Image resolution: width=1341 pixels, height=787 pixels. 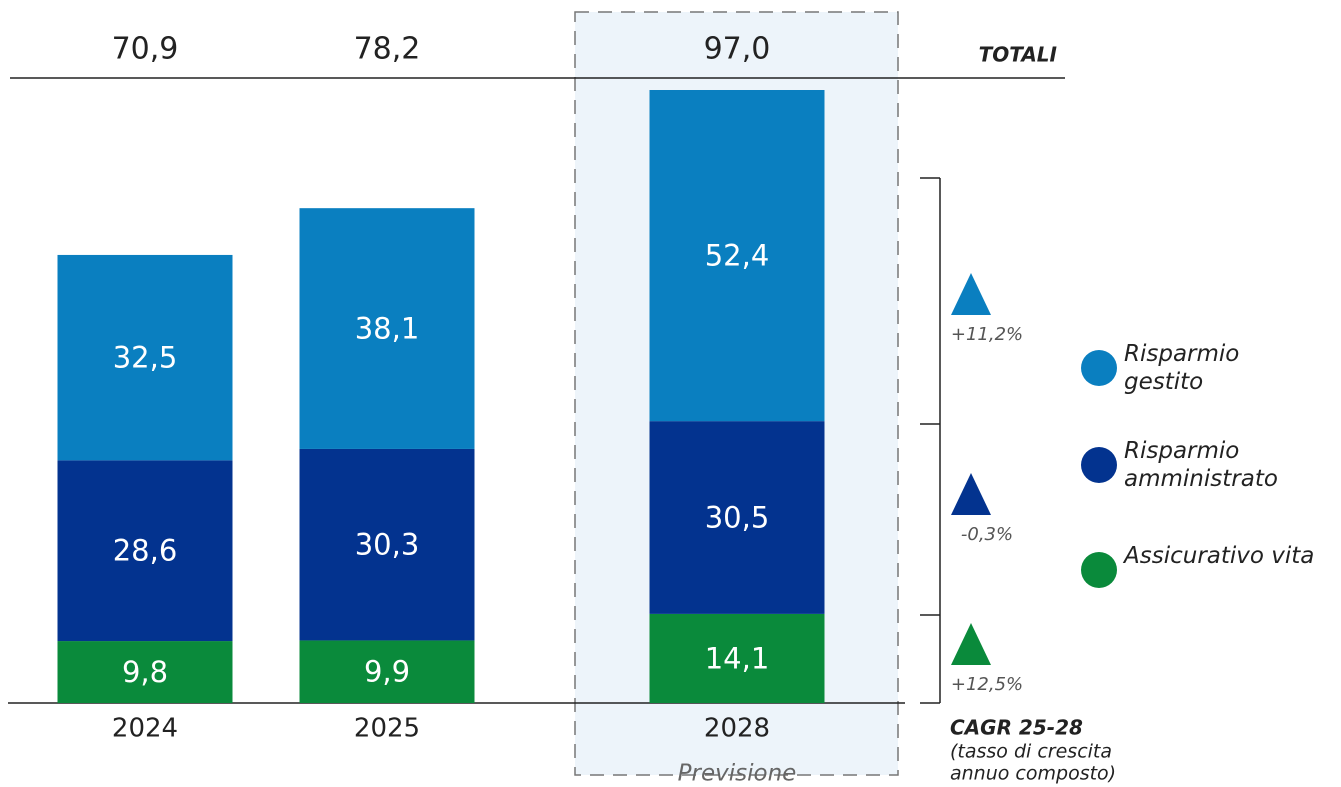 What do you see at coordinates (737, 729) in the screenshot?
I see `x-tick-label: 2028` at bounding box center [737, 729].